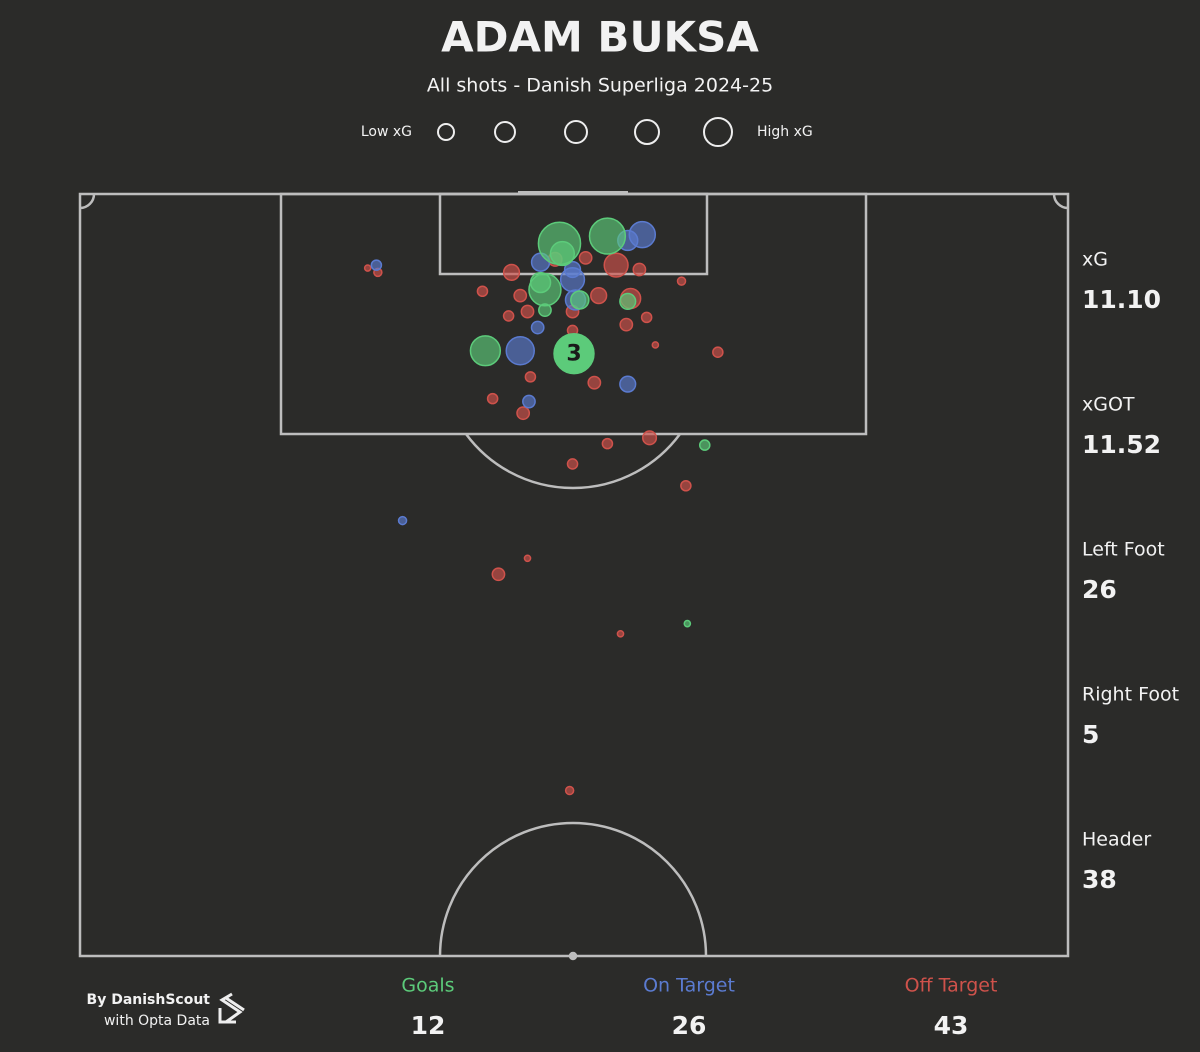 The width and height of the screenshot is (1200, 1052). I want to click on stat-label: Header, so click(1116, 840).